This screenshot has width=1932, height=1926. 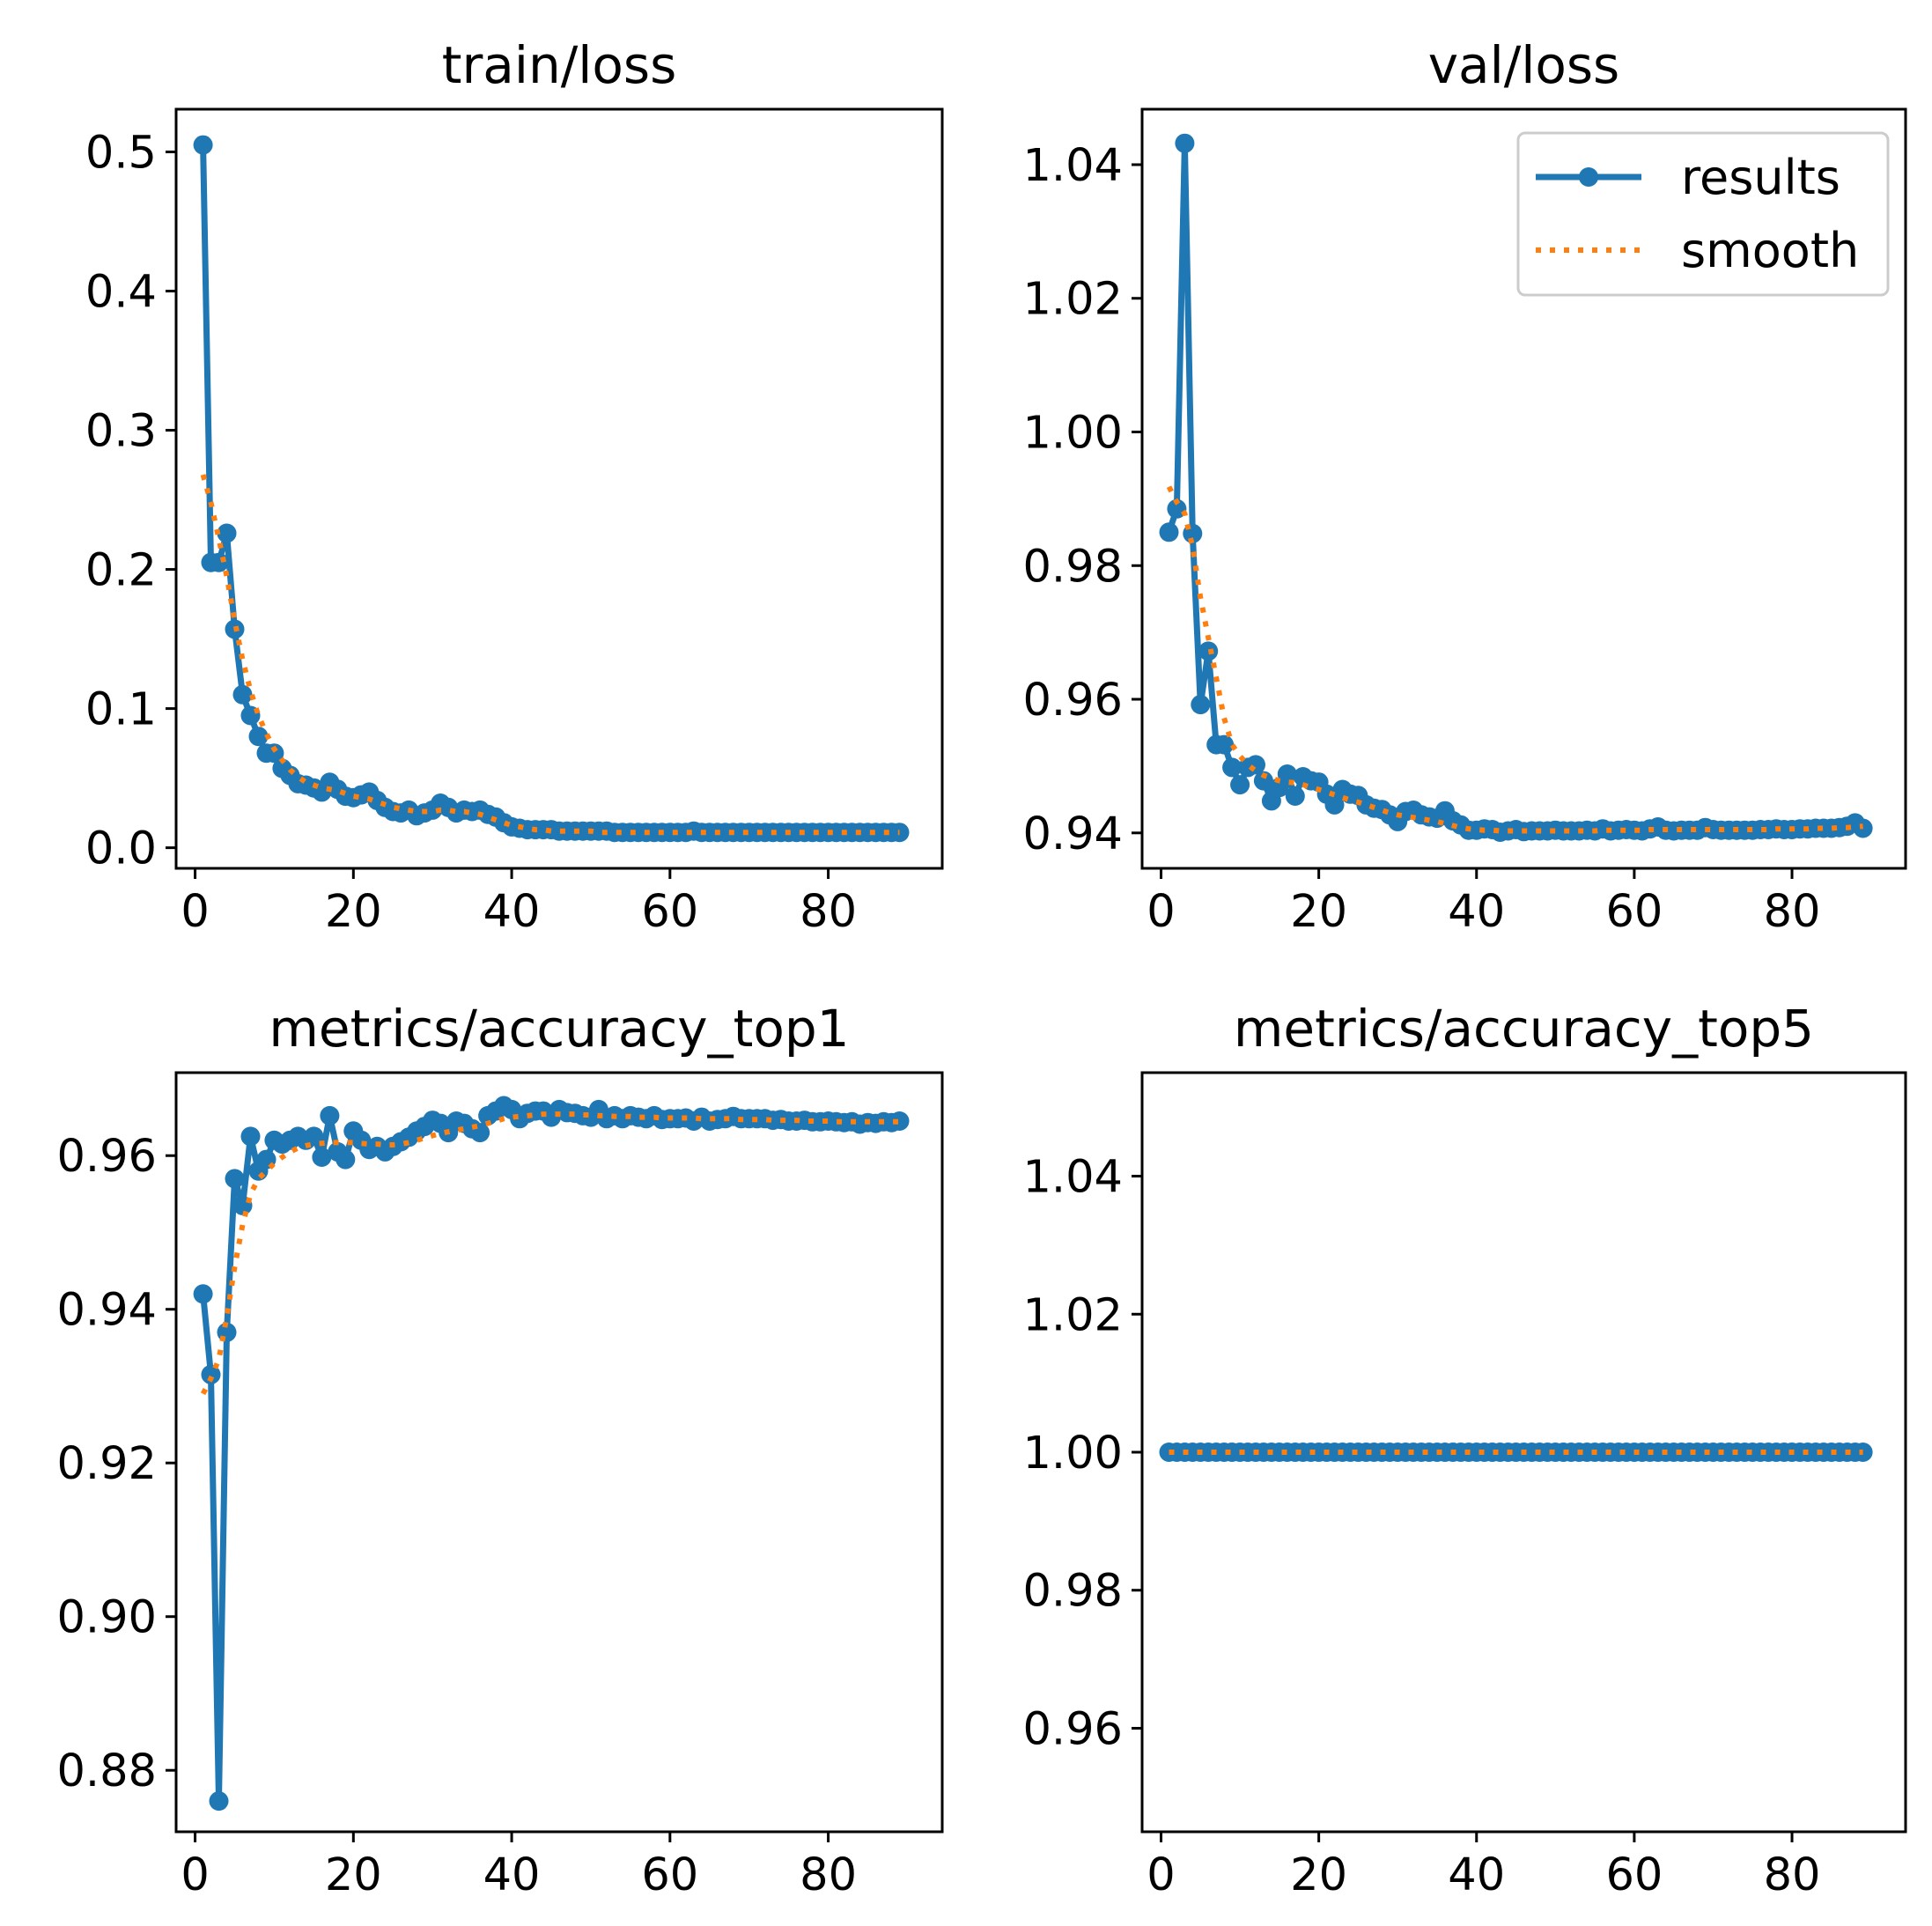 What do you see at coordinates (121, 849) in the screenshot?
I see `y-tick-label: 0.0` at bounding box center [121, 849].